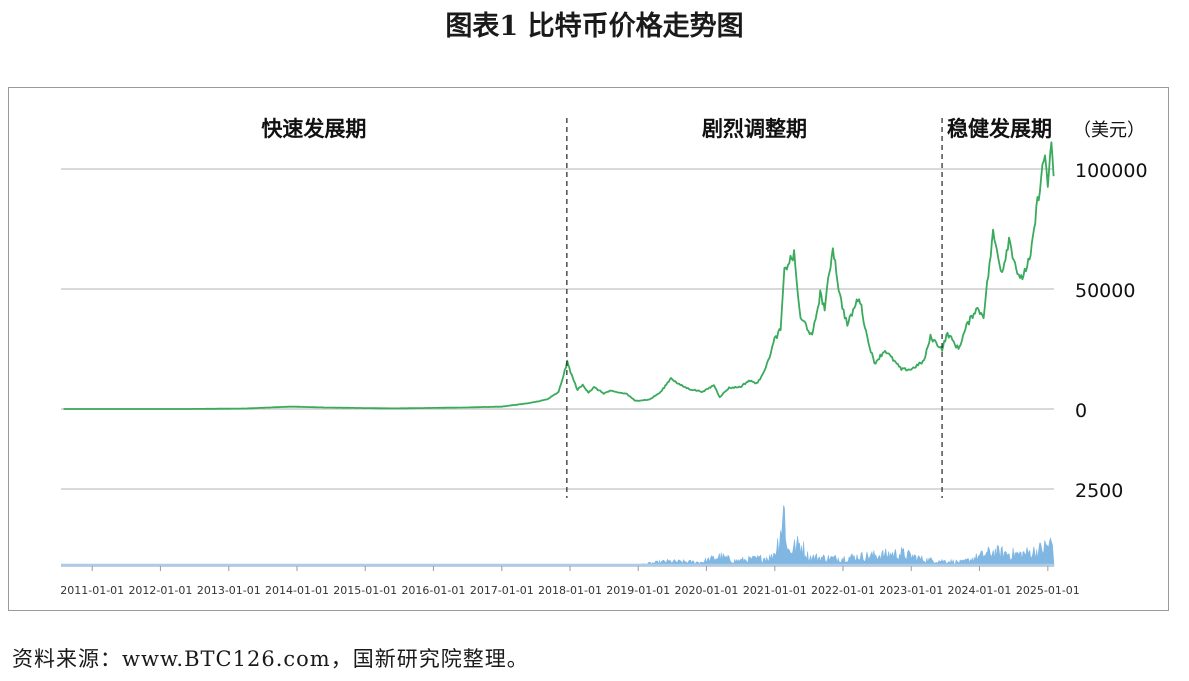 Image resolution: width=1189 pixels, height=681 pixels. What do you see at coordinates (775, 590) in the screenshot?
I see `x-tick-label: 2021-01-01` at bounding box center [775, 590].